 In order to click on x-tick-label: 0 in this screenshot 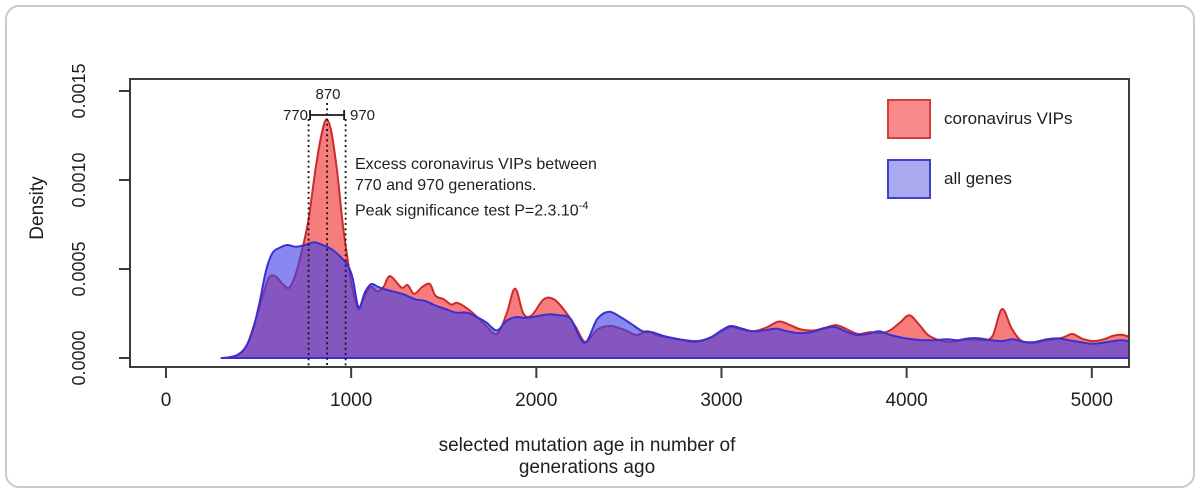, I will do `click(166, 401)`.